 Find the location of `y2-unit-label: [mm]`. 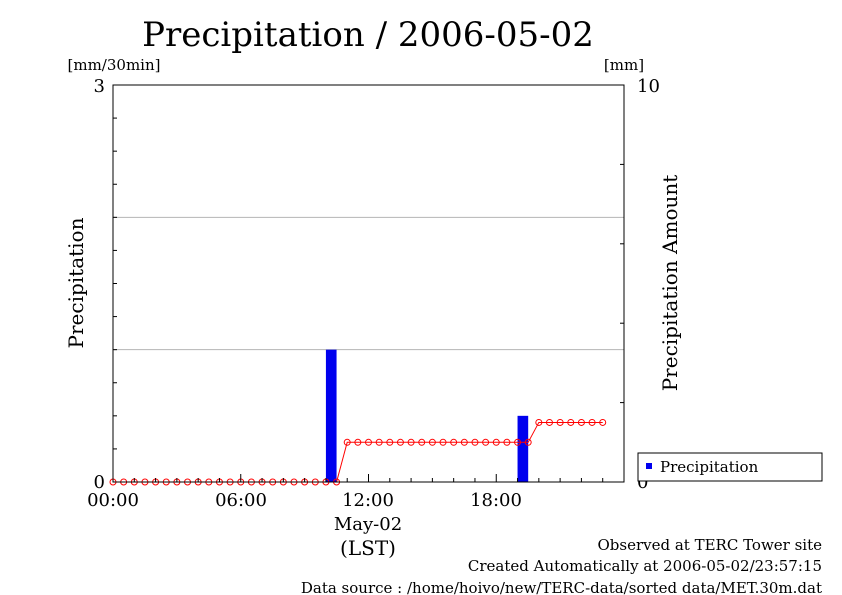

y2-unit-label: [mm] is located at coordinates (624, 65).